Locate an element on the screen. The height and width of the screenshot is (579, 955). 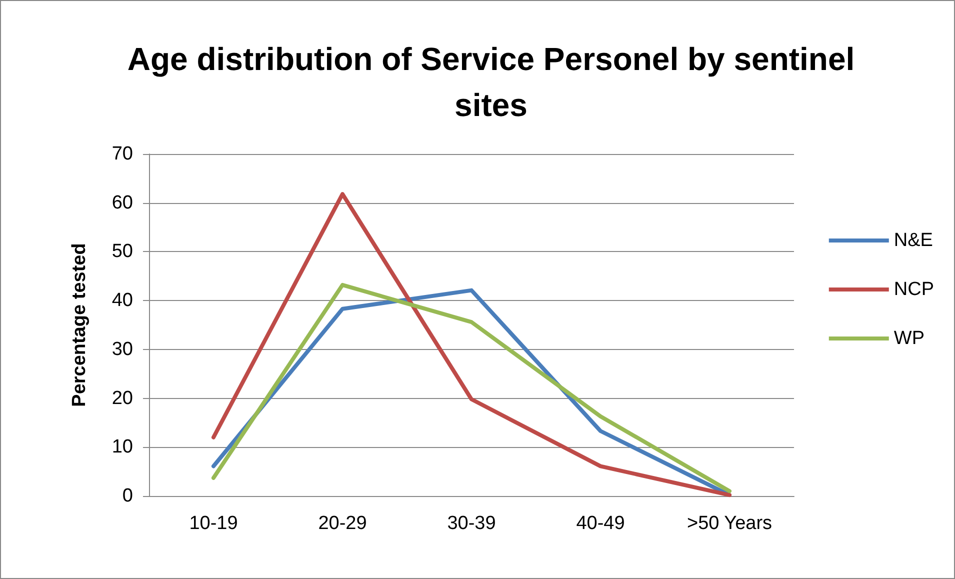
y-tick-label: 70 is located at coordinates (122, 154).